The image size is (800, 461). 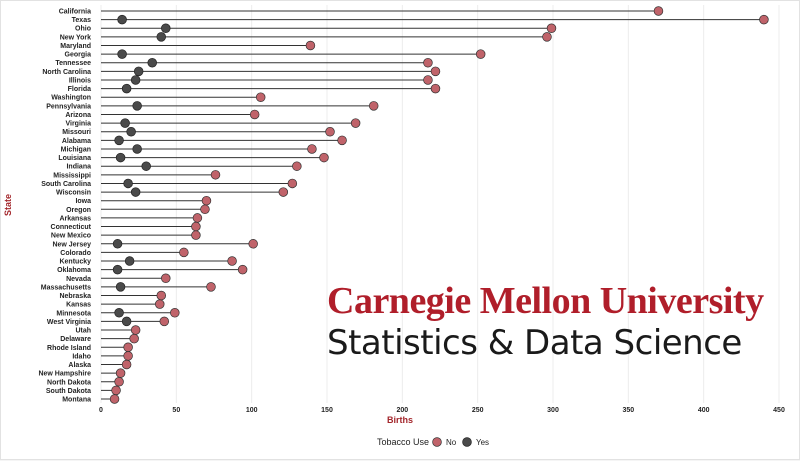 What do you see at coordinates (451, 442) in the screenshot?
I see `legend-label-no: No` at bounding box center [451, 442].